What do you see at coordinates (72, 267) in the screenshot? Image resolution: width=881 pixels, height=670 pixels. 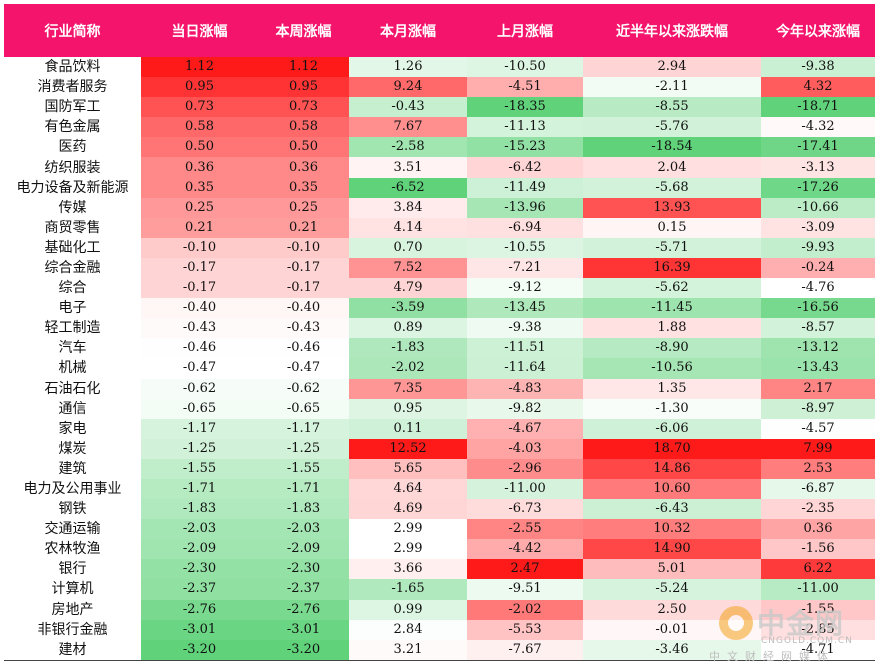 I see `industry-name-cell: 综合金融` at bounding box center [72, 267].